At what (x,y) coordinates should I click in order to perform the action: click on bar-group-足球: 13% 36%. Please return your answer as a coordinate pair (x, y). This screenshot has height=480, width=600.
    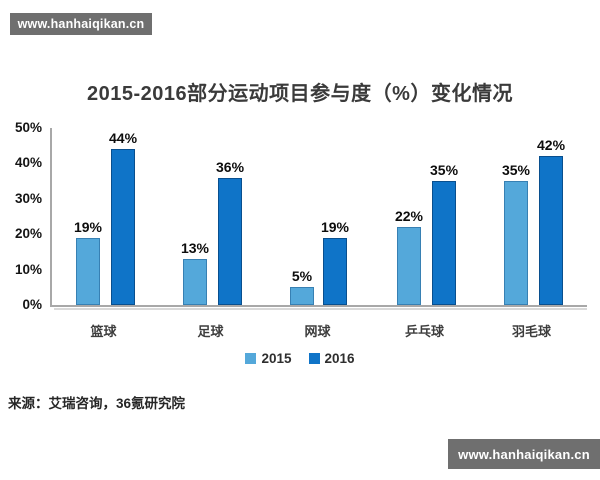
    Looking at the image, I should click on (212, 216).